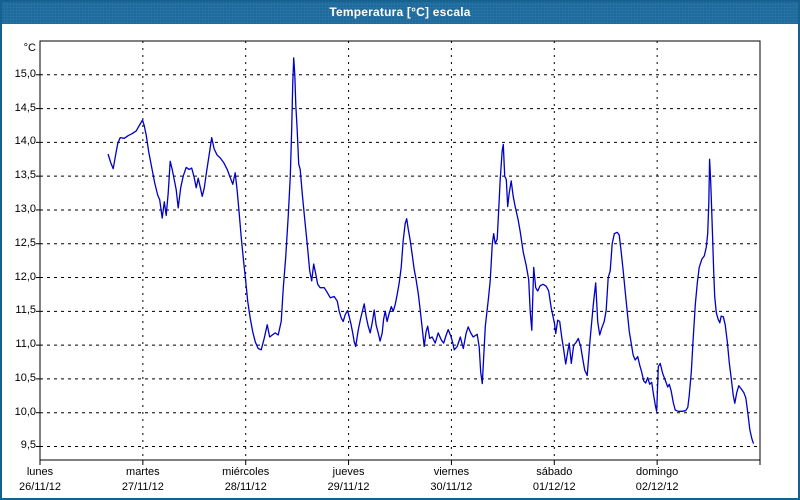  Describe the element at coordinates (245, 487) in the screenshot. I see `x-date-label: 28/11/12` at that location.